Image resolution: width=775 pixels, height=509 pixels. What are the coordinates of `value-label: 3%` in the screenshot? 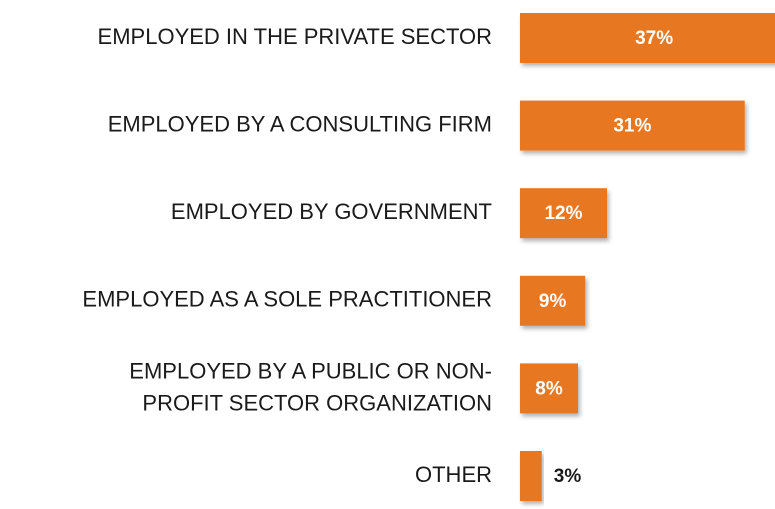 It's located at (568, 476).